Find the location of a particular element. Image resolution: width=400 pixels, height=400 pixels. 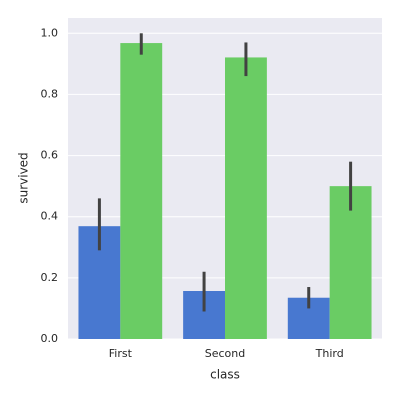

y-tick-label: 0.4 is located at coordinates (50, 216).